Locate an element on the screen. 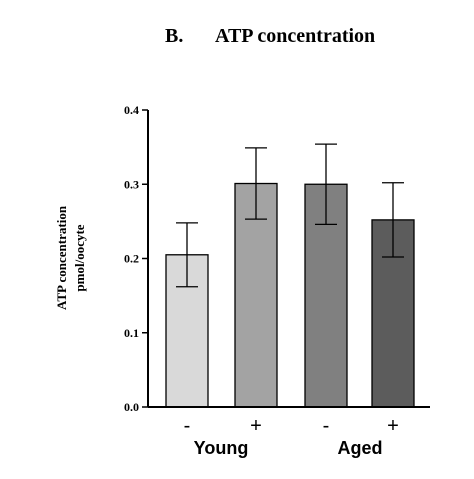 The image size is (474, 479). x-category-label-1: + is located at coordinates (256, 426).